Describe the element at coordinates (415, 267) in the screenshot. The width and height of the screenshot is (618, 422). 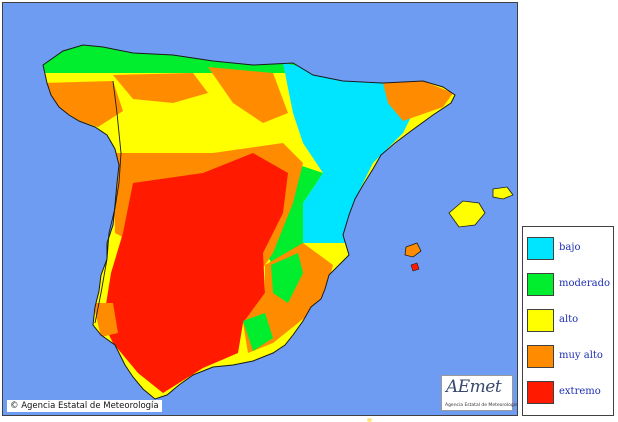
I see `formentera` at that location.